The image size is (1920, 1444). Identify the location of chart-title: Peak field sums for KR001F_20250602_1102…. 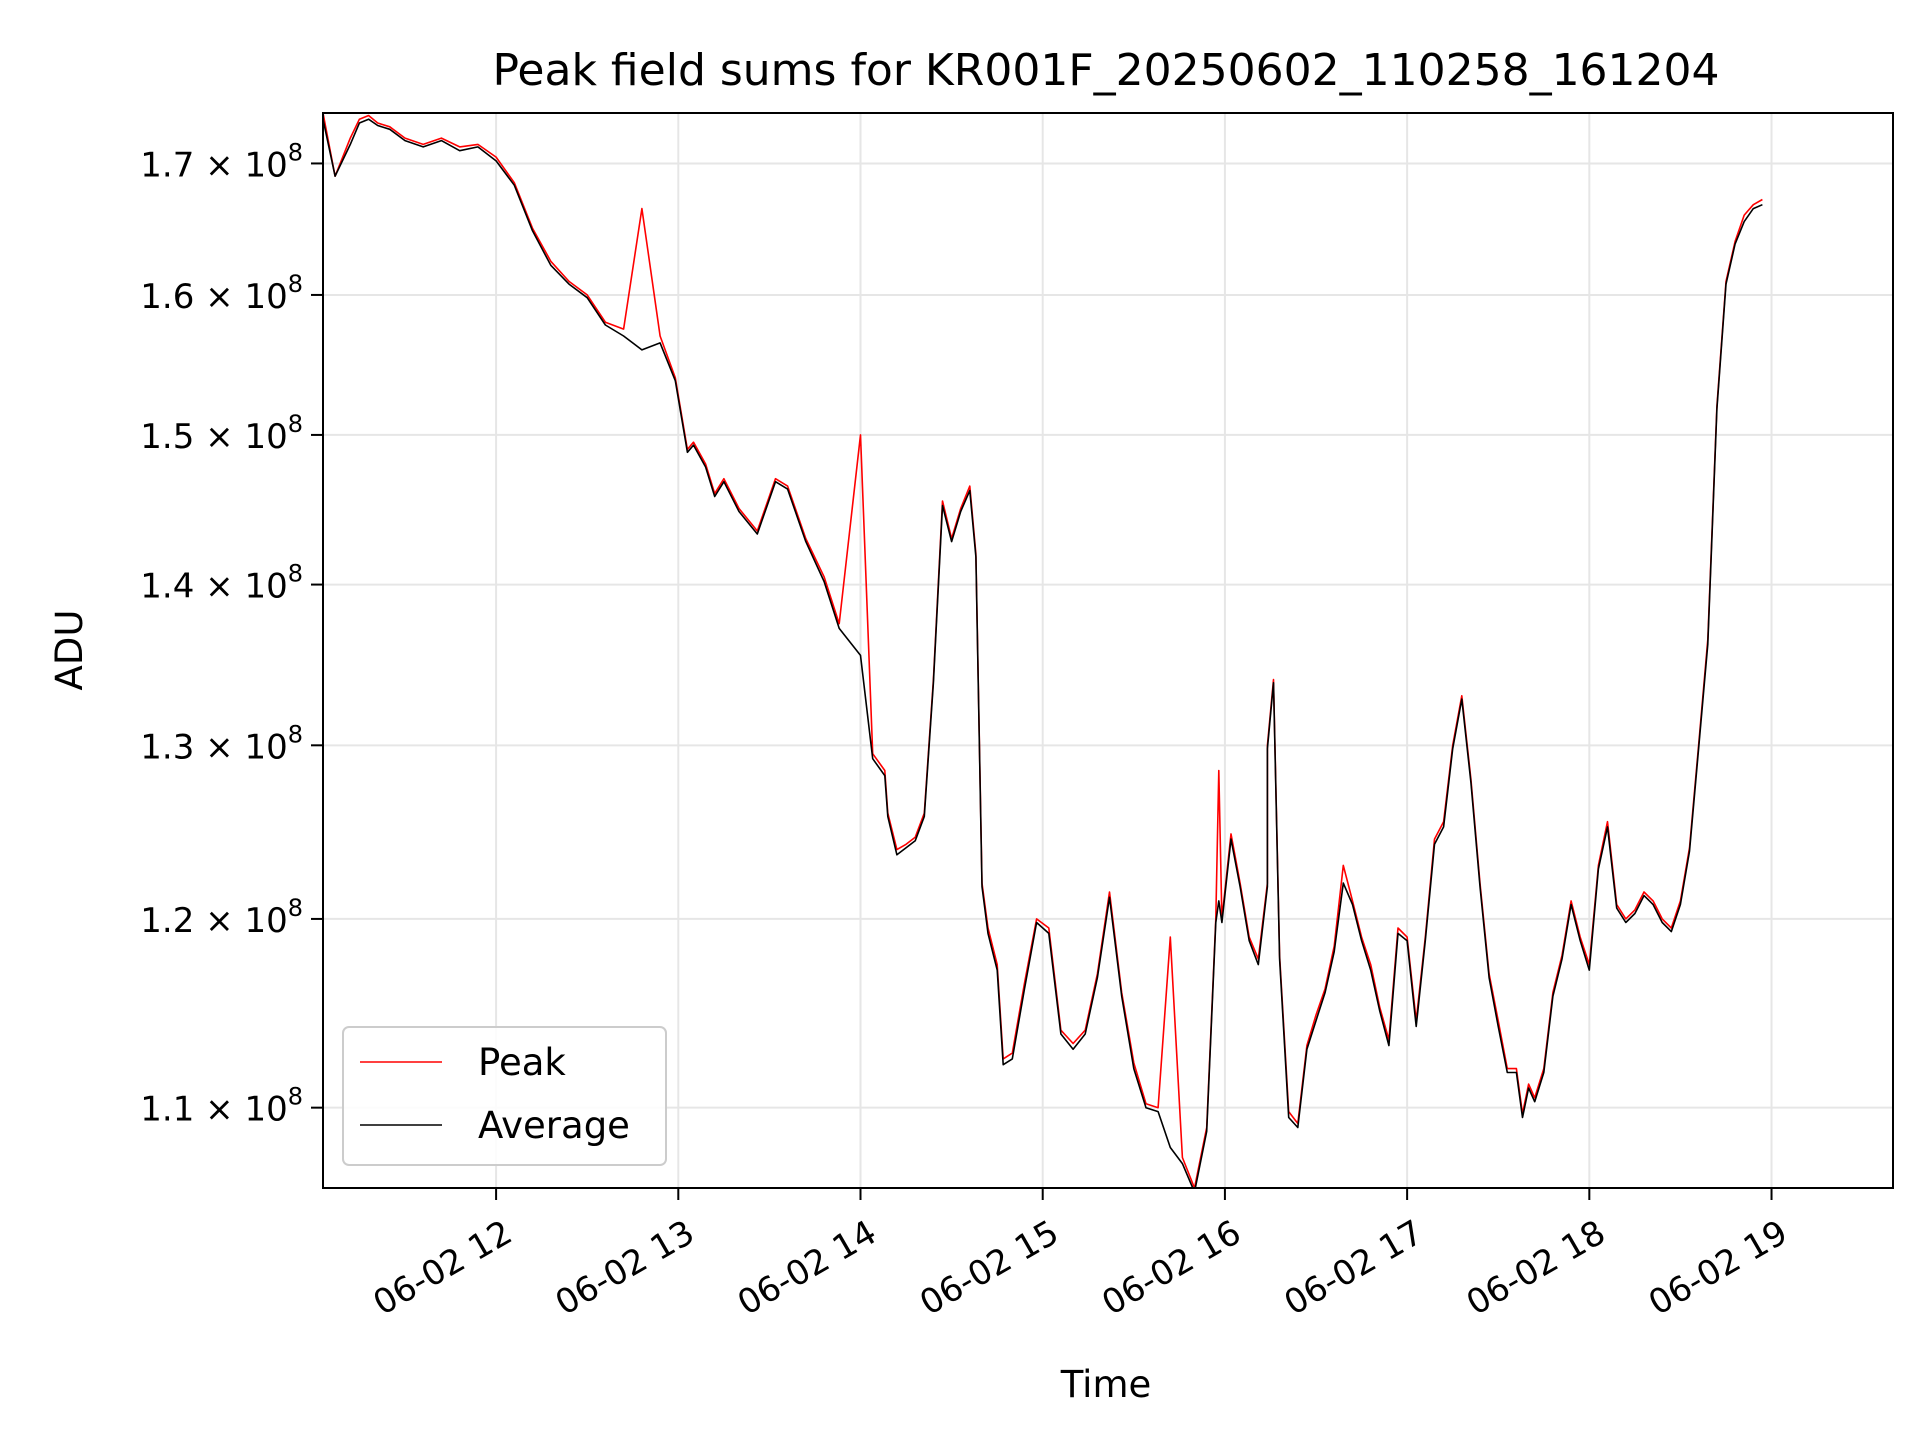
(1105, 70).